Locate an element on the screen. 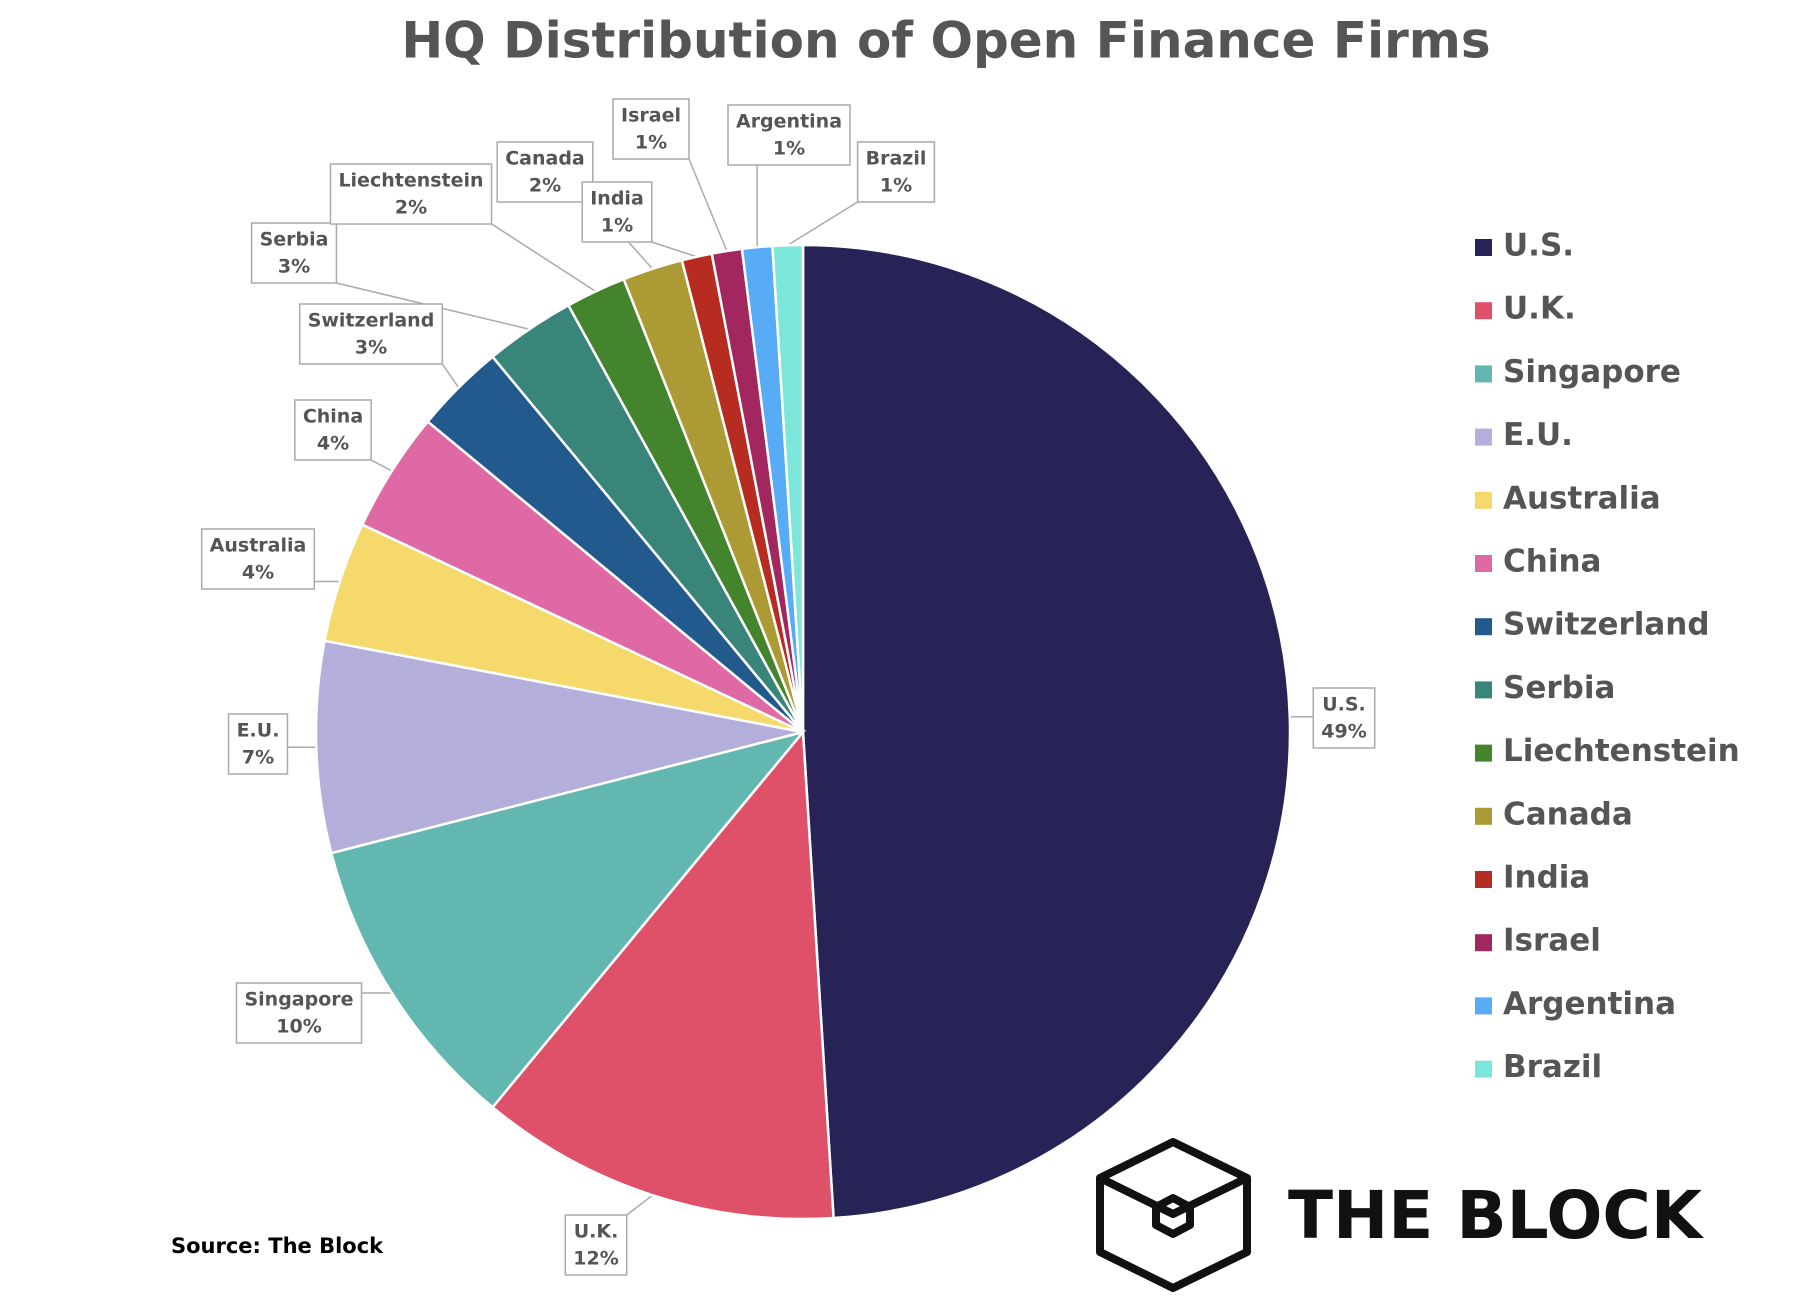 The width and height of the screenshot is (1818, 1298). label-name: Canada is located at coordinates (545, 159).